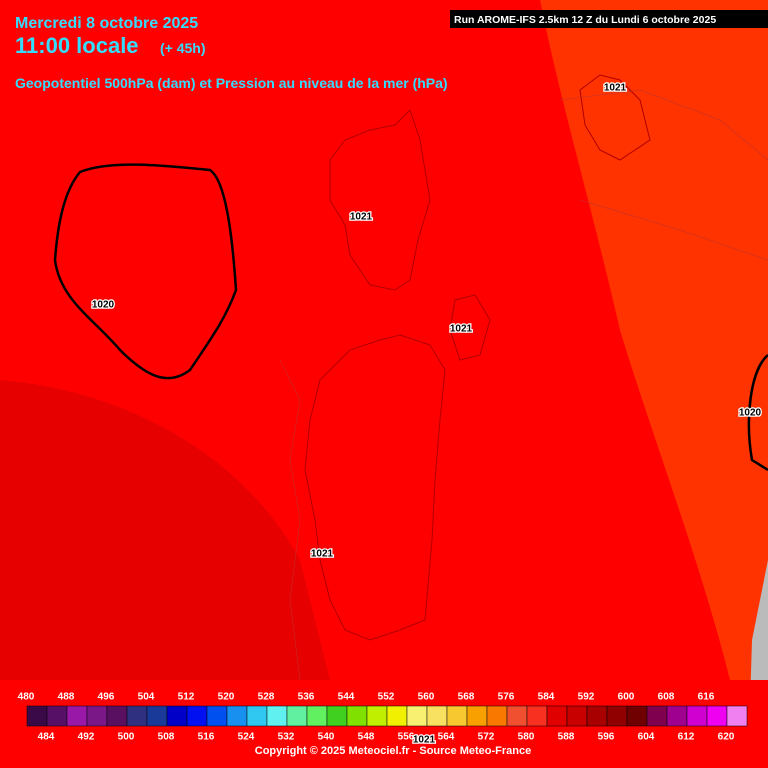  I want to click on corsica, so click(380, 200).